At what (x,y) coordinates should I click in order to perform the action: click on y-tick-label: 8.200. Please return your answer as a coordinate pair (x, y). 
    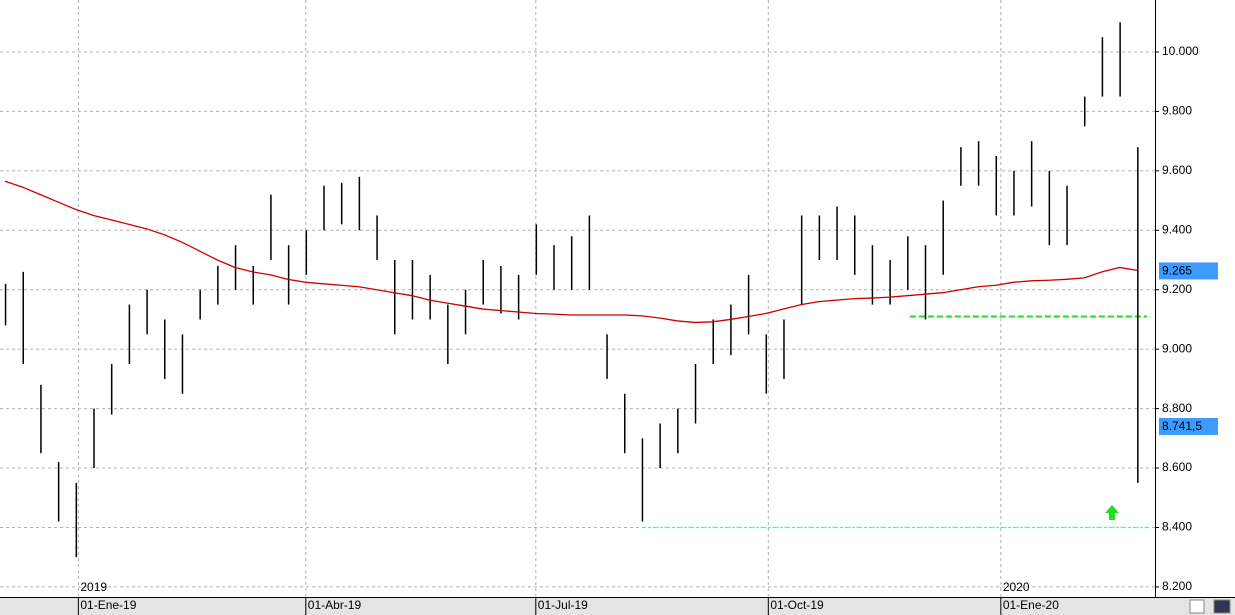
    Looking at the image, I should click on (1177, 586).